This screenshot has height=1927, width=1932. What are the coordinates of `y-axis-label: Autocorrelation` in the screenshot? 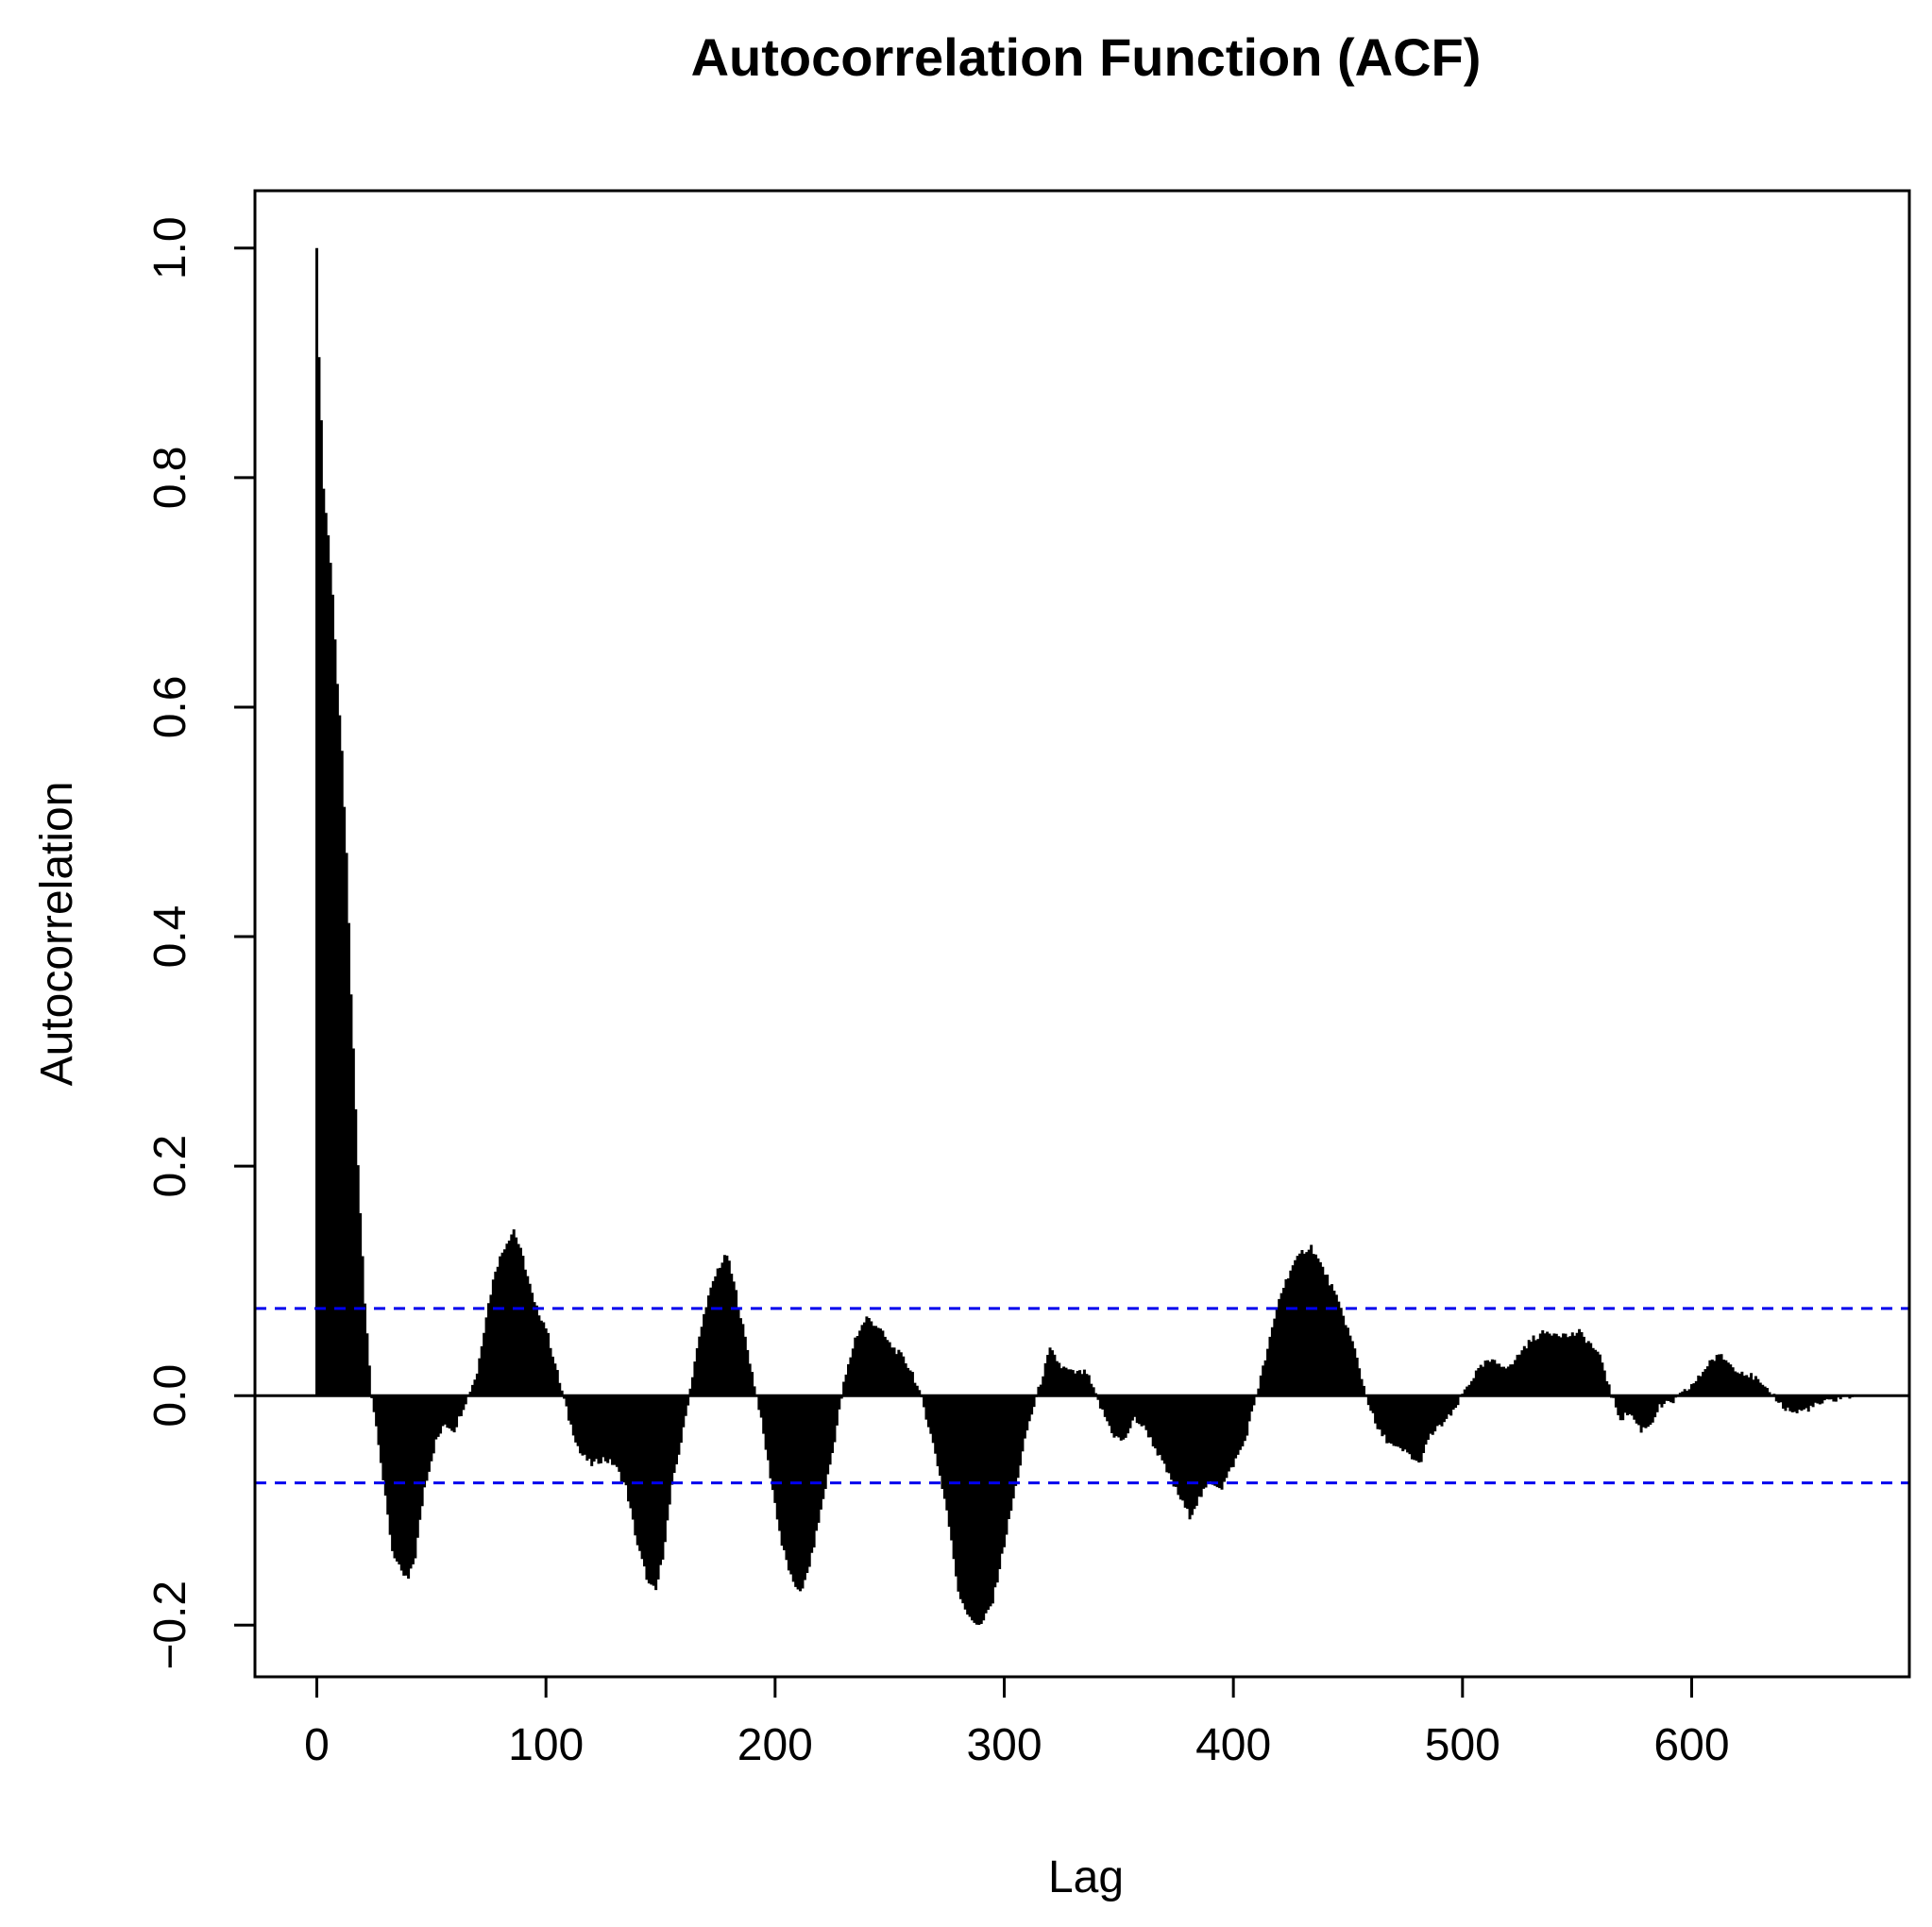 It's located at (57, 934).